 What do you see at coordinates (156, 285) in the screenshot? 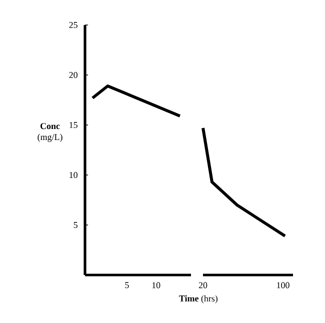
I see `x-tick-label: 10` at bounding box center [156, 285].